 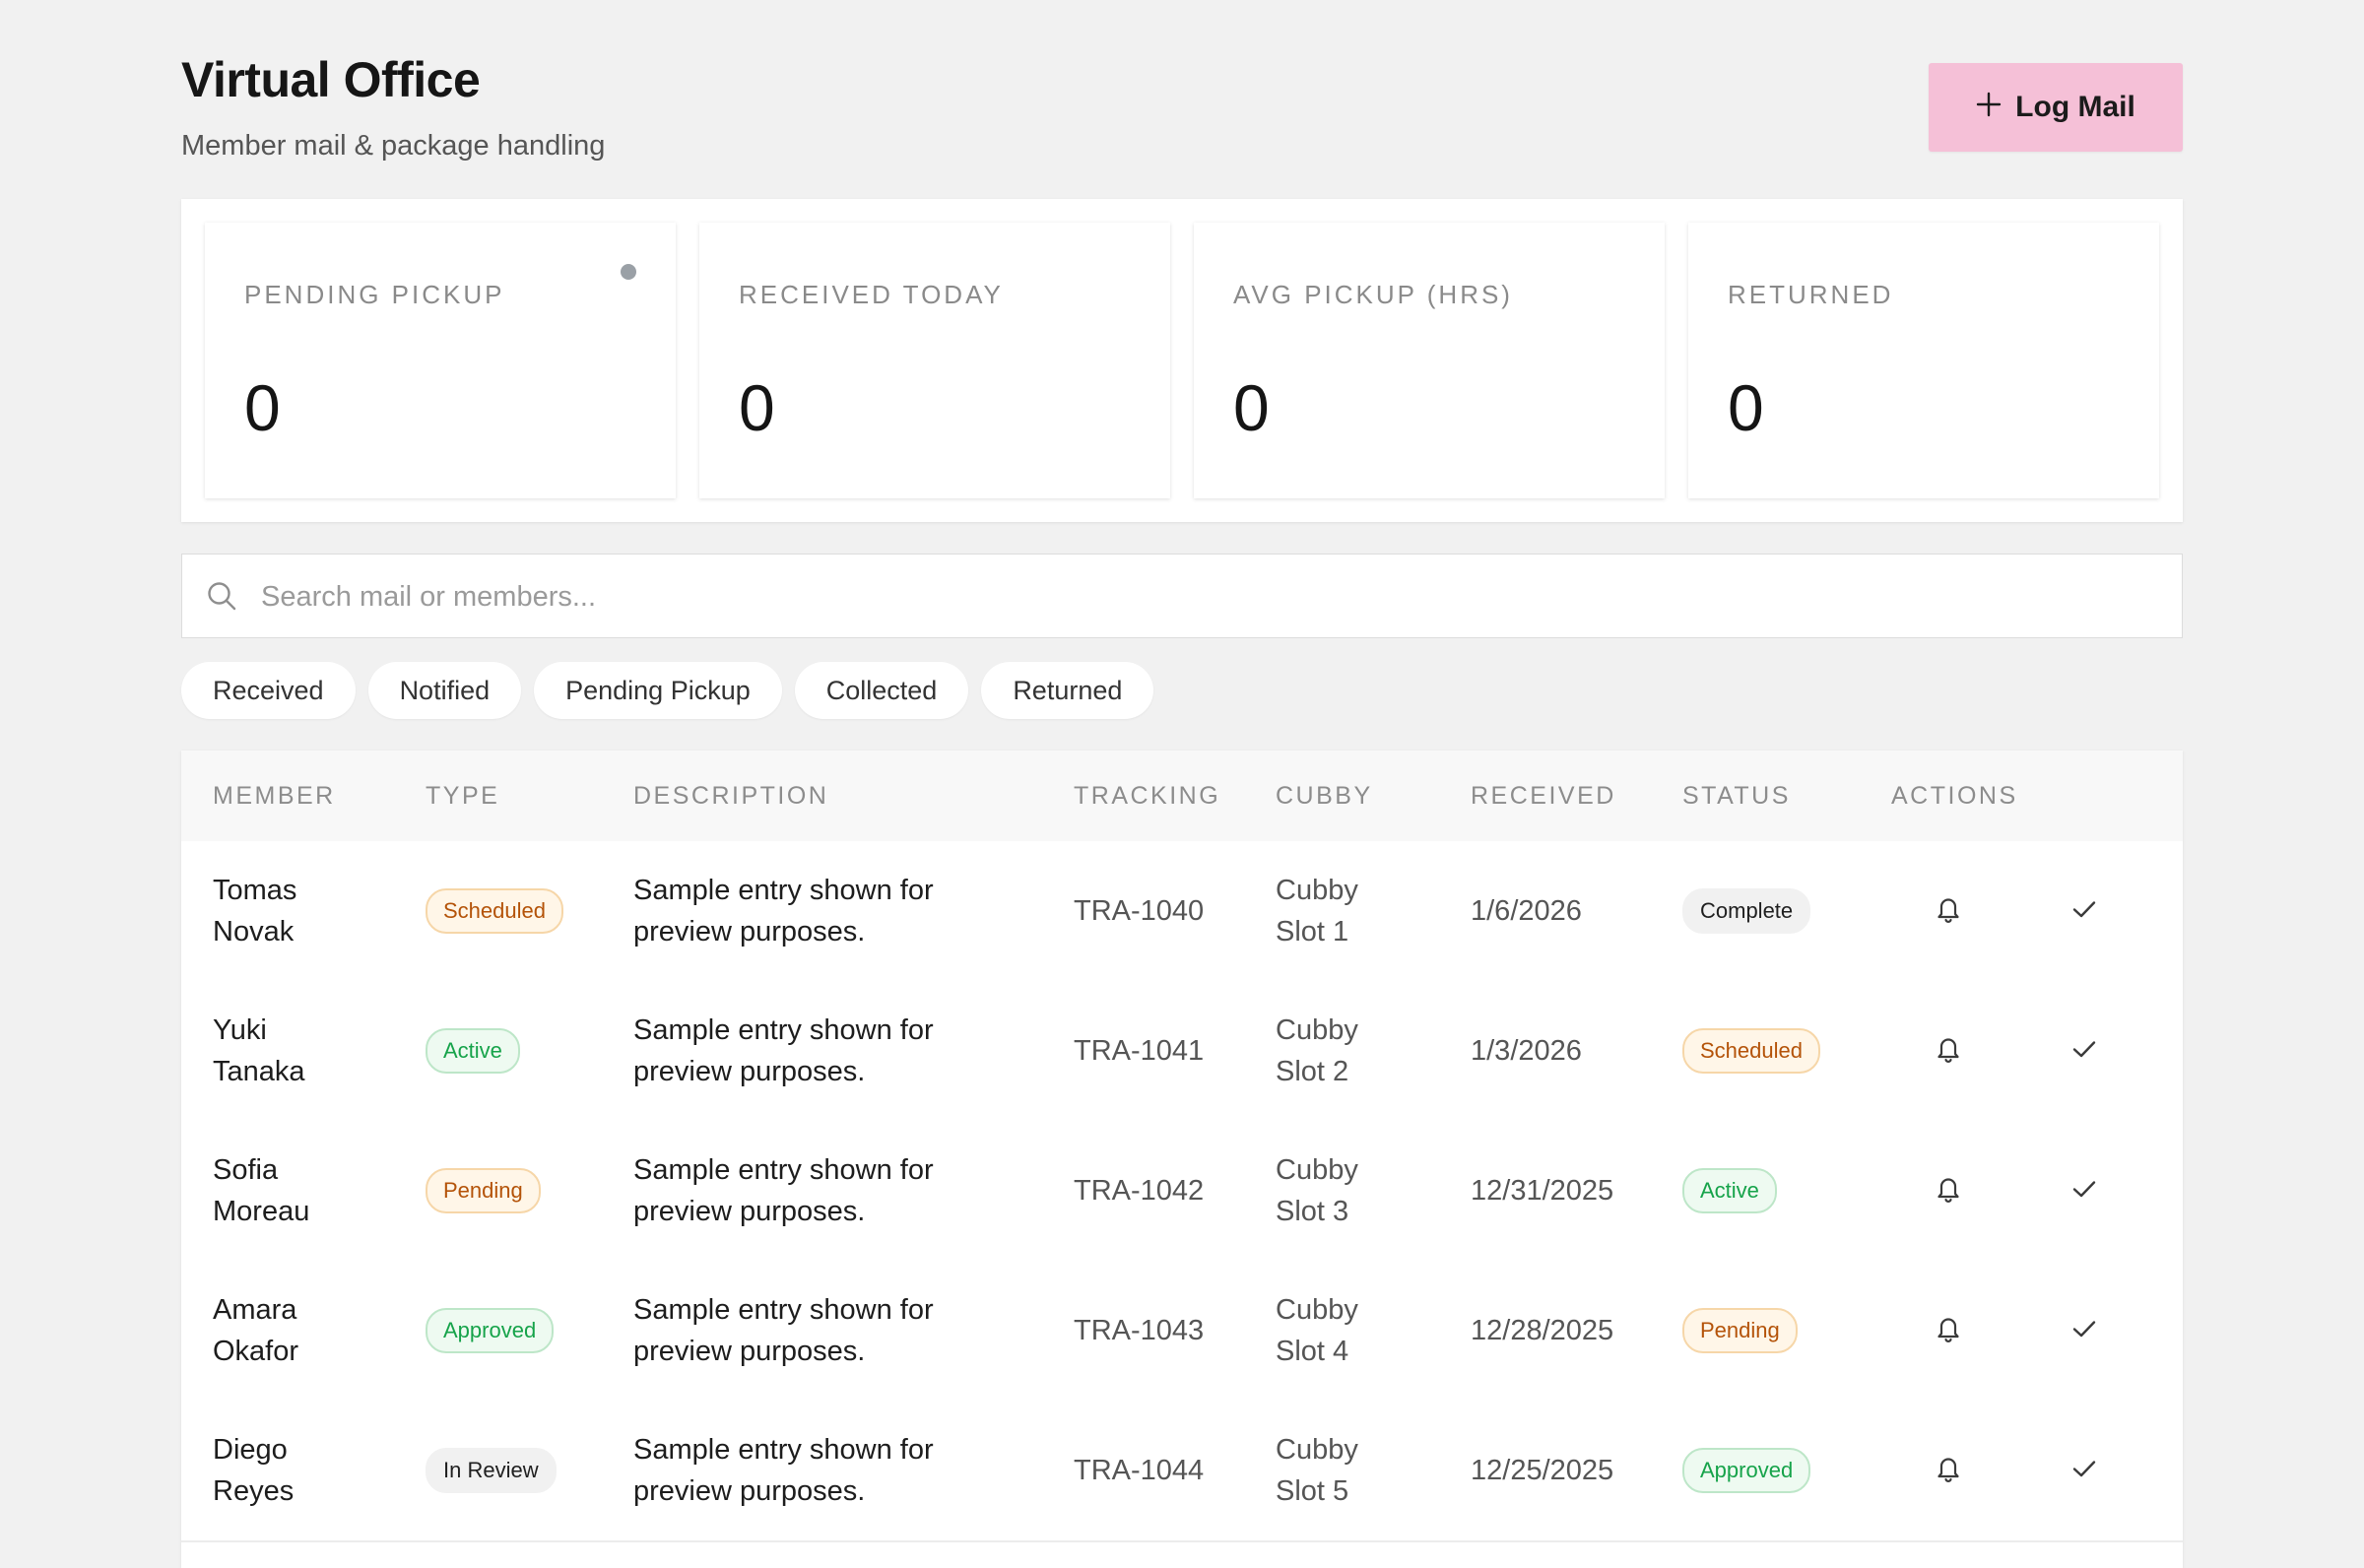 I want to click on log-mail-label: Log Mail, so click(x=2075, y=107).